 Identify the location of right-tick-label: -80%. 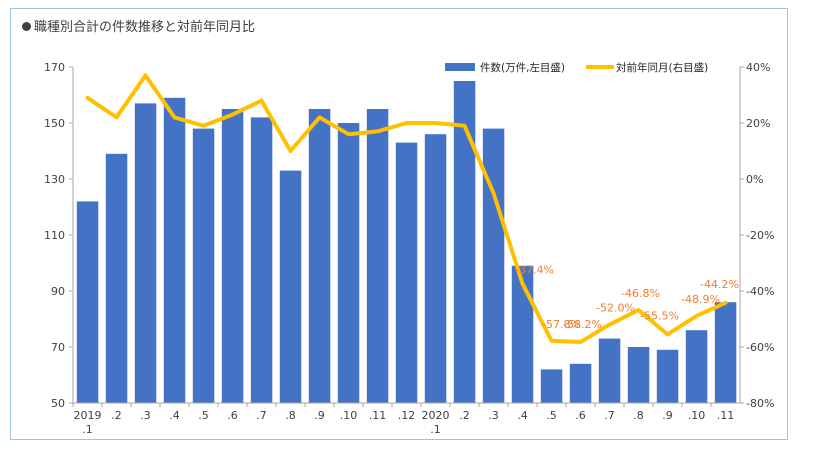
(760, 403).